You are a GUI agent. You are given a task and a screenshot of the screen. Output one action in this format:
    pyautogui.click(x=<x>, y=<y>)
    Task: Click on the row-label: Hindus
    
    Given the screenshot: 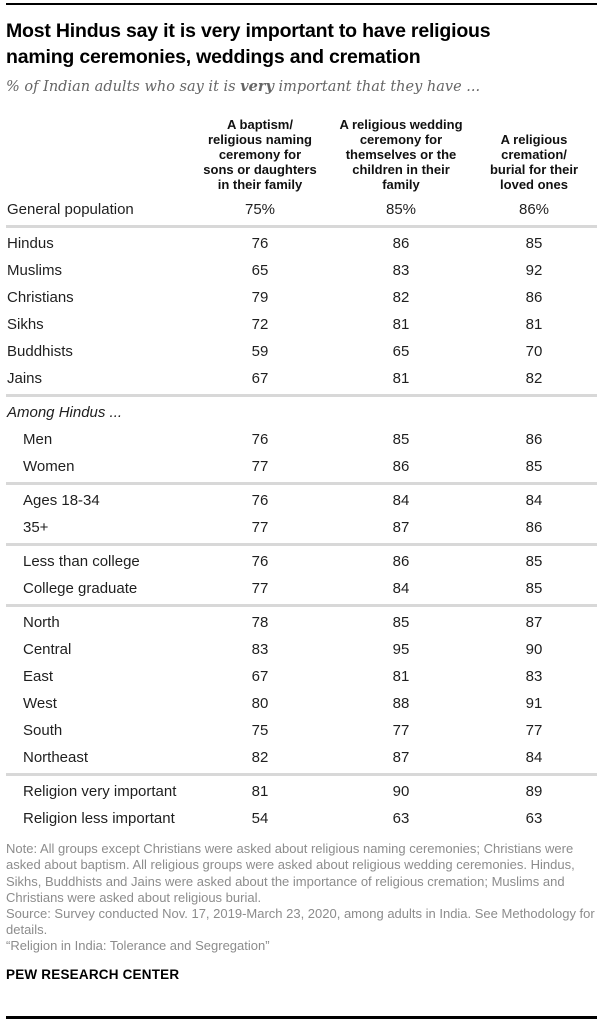 What is the action you would take?
    pyautogui.click(x=30, y=244)
    